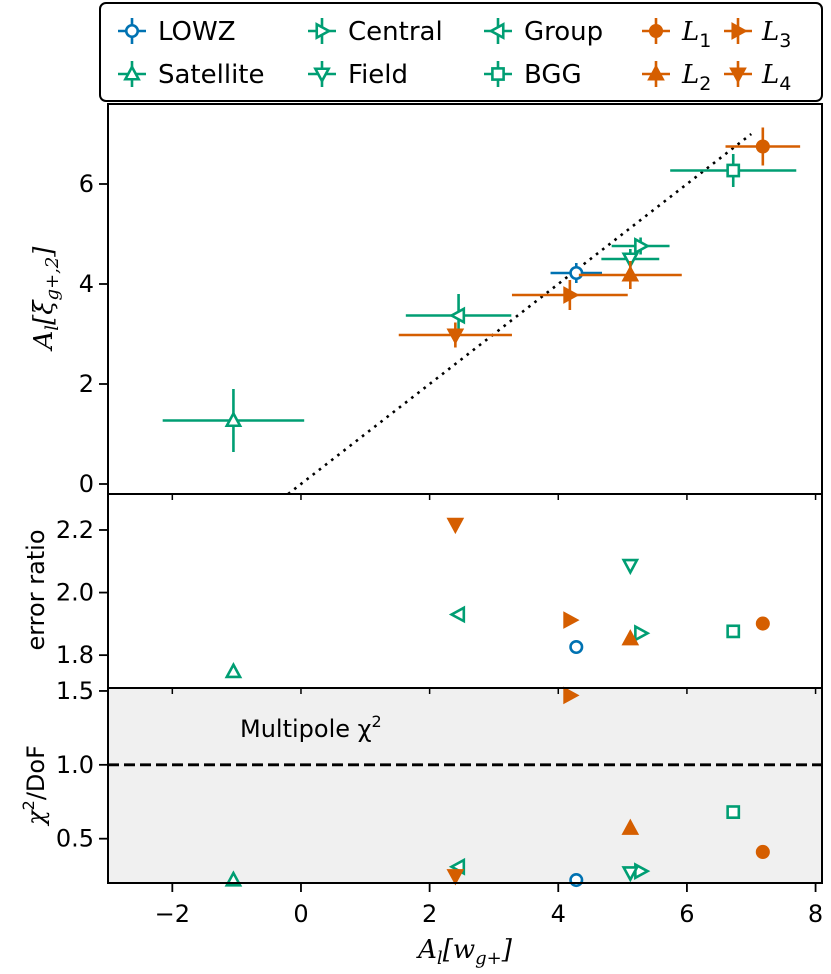 The width and height of the screenshot is (831, 974). What do you see at coordinates (739, 31) in the screenshot?
I see `legend-marker-l3` at bounding box center [739, 31].